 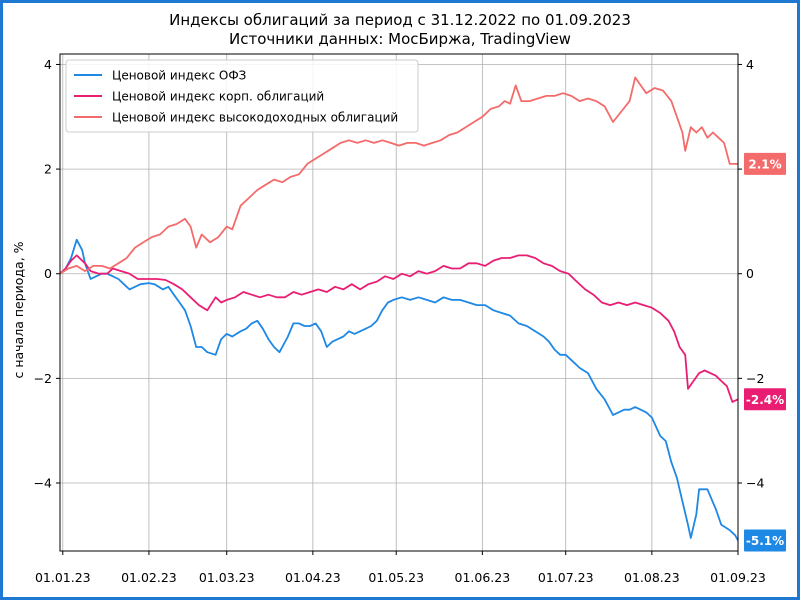 What do you see at coordinates (18, 309) in the screenshot?
I see `y-axis-label: с начала периода, %` at bounding box center [18, 309].